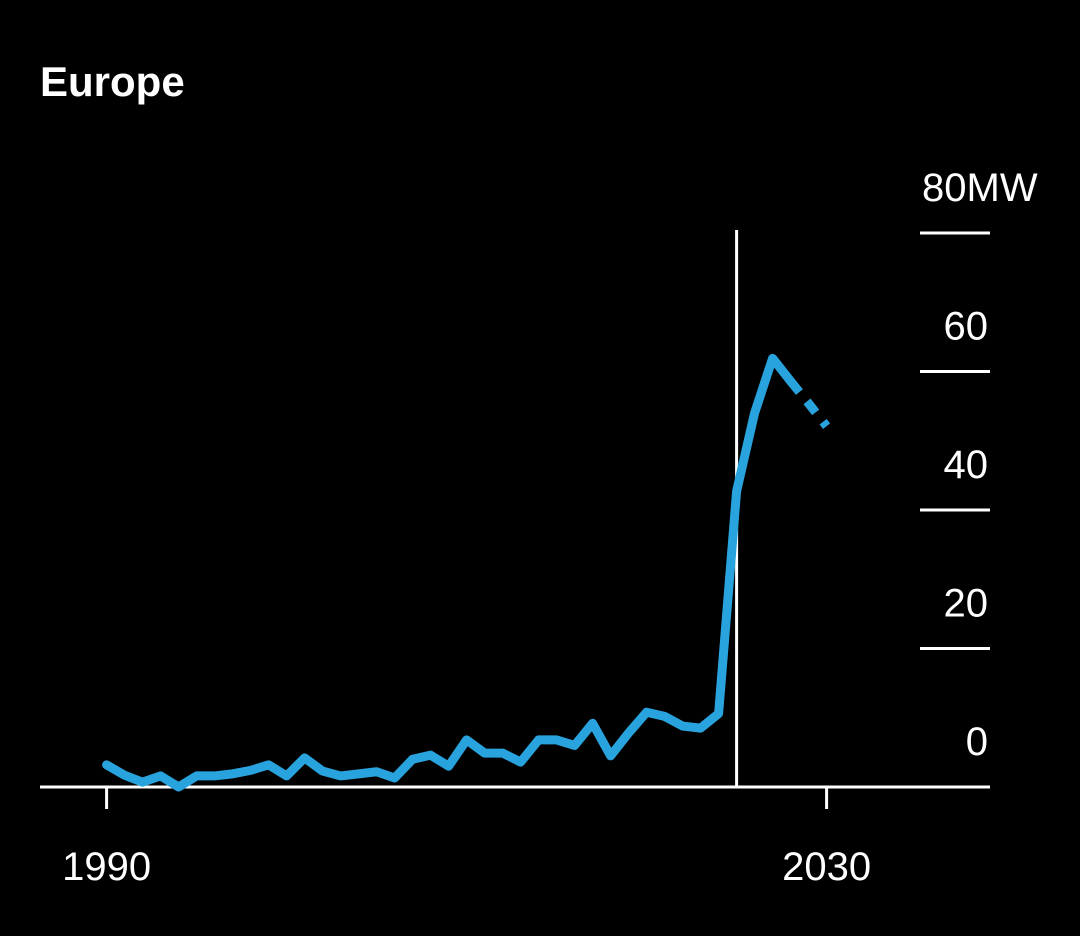  What do you see at coordinates (809, 403) in the screenshot?
I see `forecast-line` at bounding box center [809, 403].